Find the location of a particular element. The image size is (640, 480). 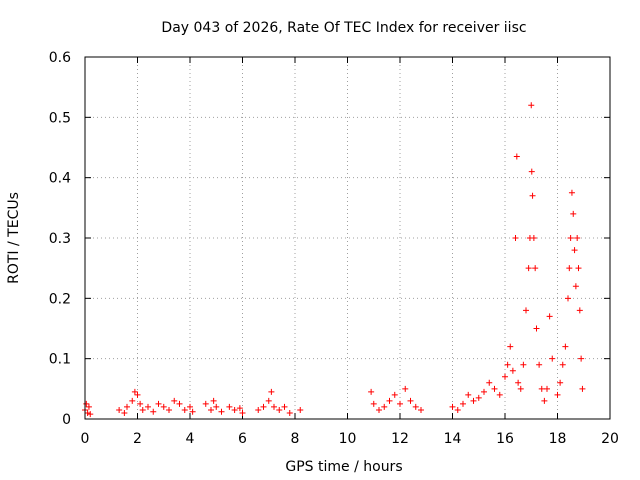

x-tick-label: 8 is located at coordinates (295, 439).